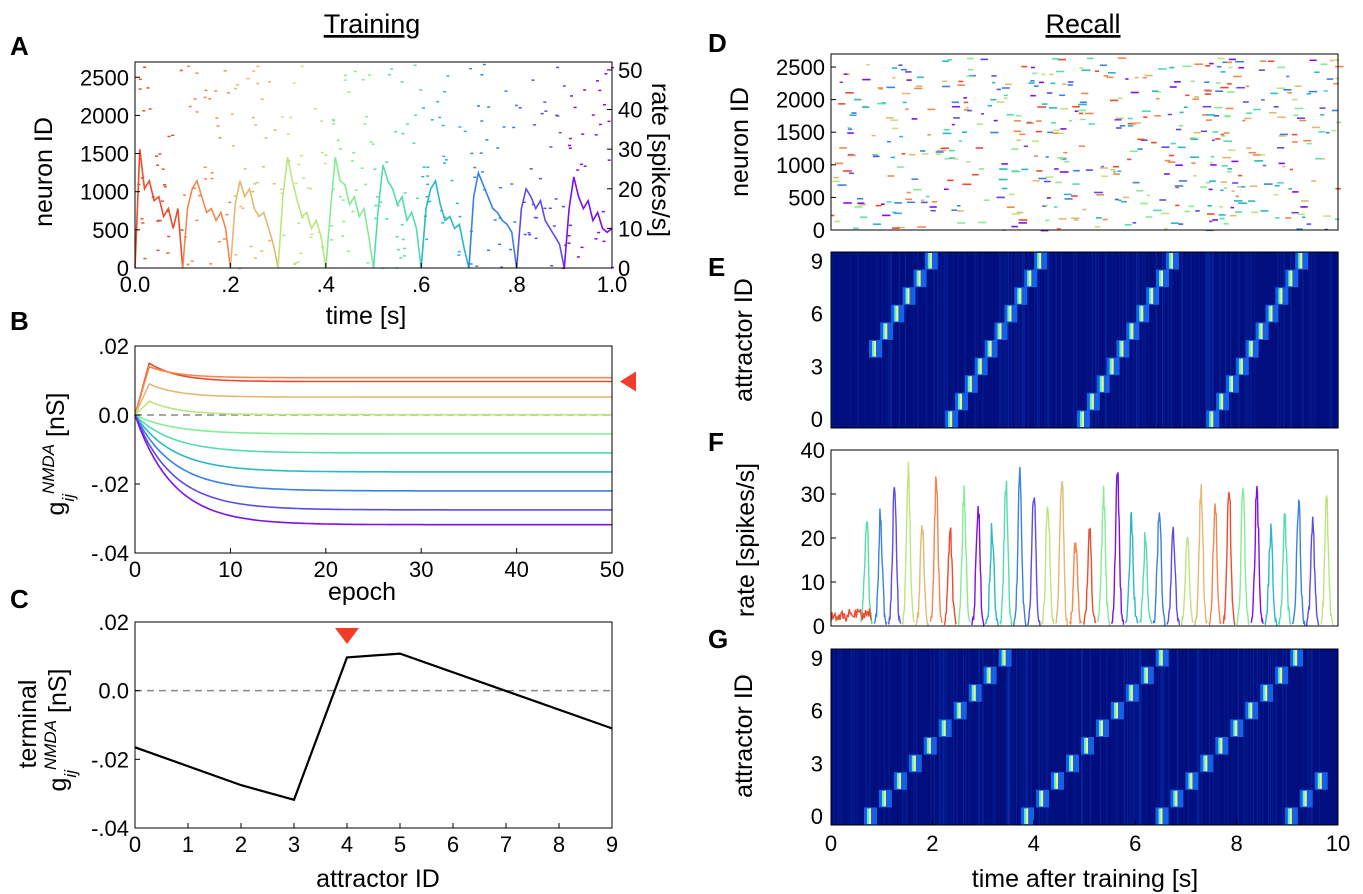 The image size is (1363, 894). What do you see at coordinates (1034, 340) in the screenshot?
I see `panel-e-recall-heatmap: attractor ID 0 3 6 9` at bounding box center [1034, 340].